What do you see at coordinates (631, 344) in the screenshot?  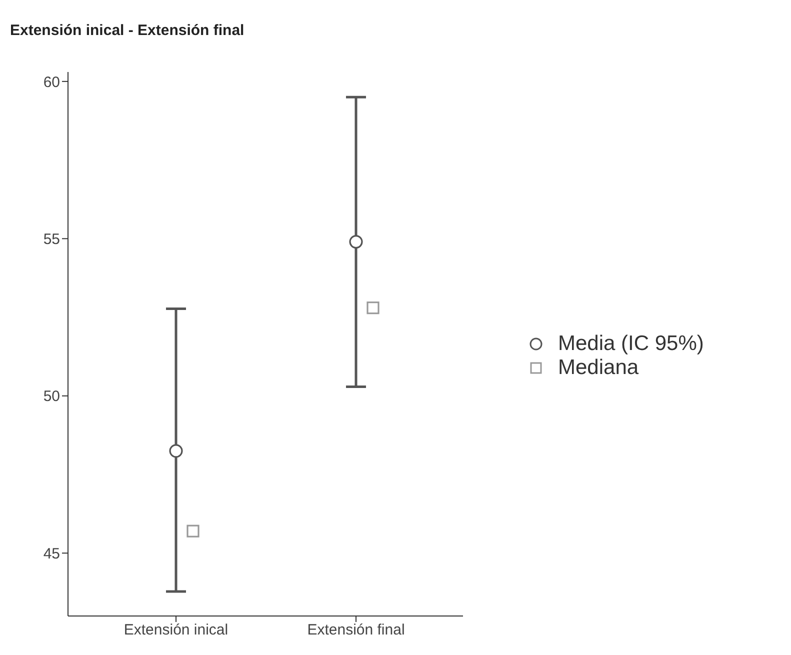 I see `legend-label: Media (IC 95%)` at bounding box center [631, 344].